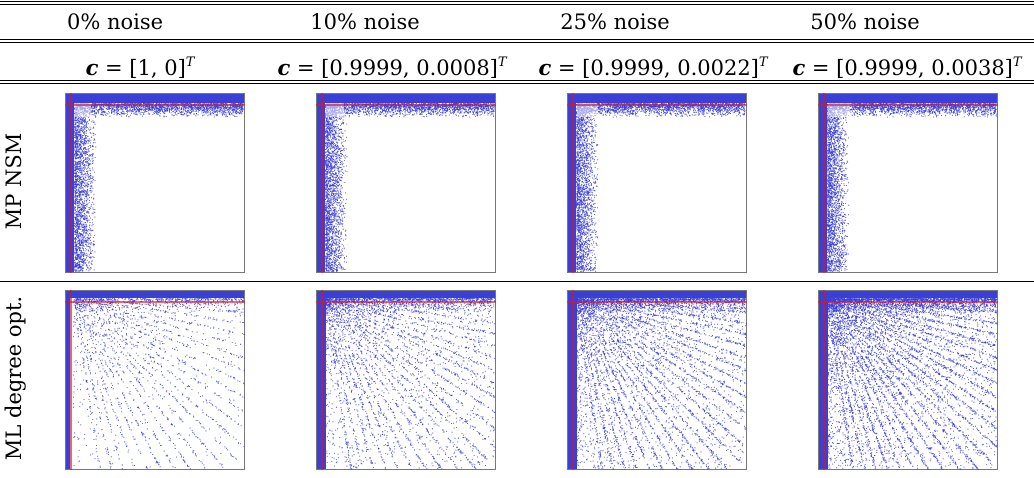  Describe the element at coordinates (392, 67) in the screenshot. I see `coef-1: c = [0.9999, 0.0008]T` at that location.